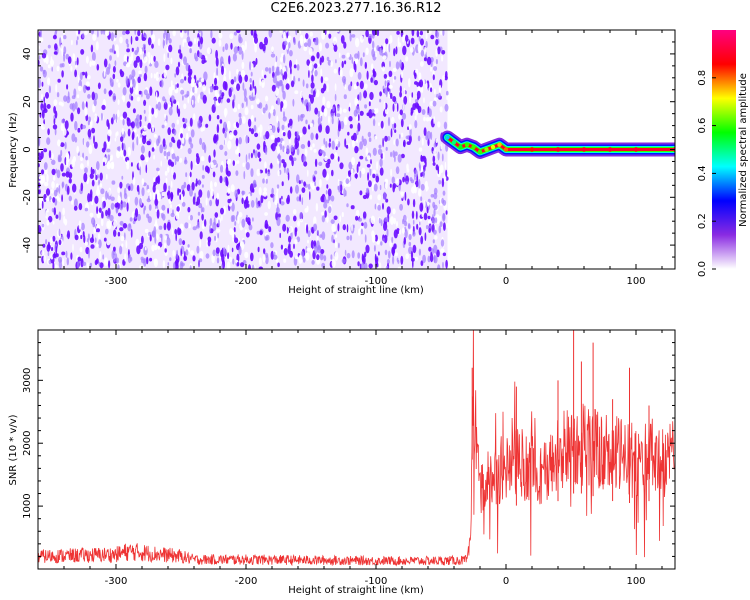 The width and height of the screenshot is (750, 600). I want to click on chart-title: C2E6.2023.277.16.36.R12, so click(356, 8).